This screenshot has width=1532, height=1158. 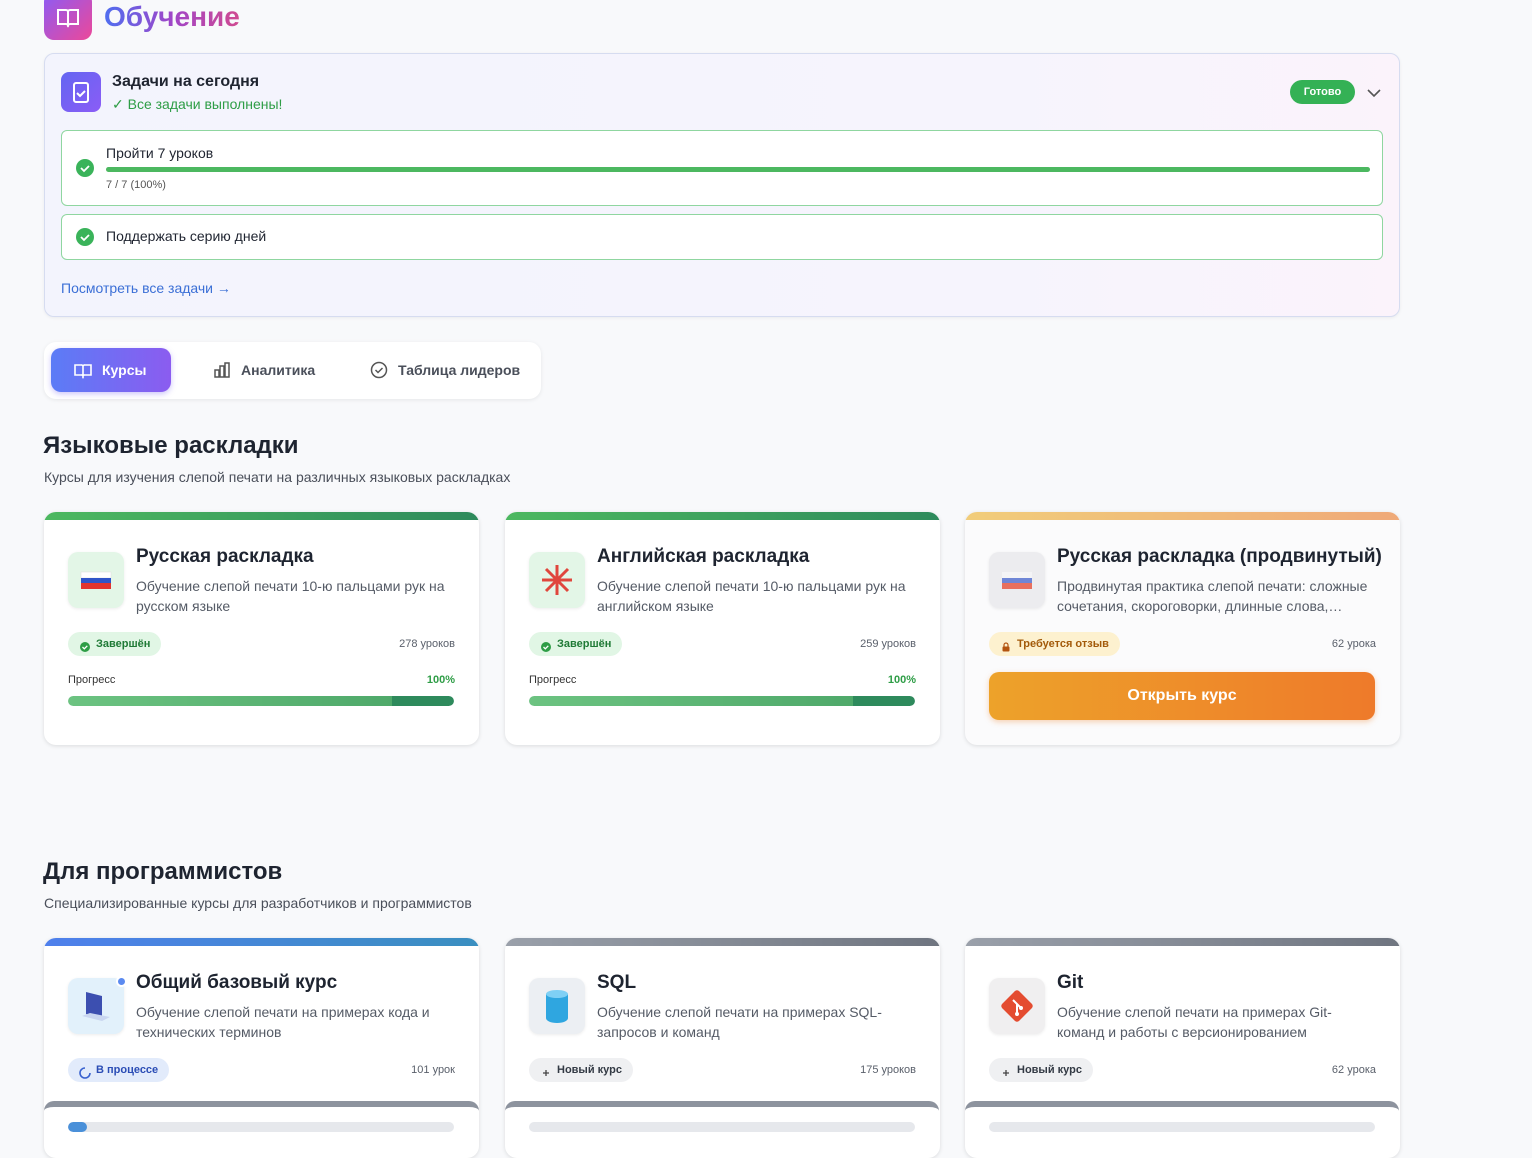 What do you see at coordinates (1374, 93) in the screenshot?
I see `collapse-chevron` at bounding box center [1374, 93].